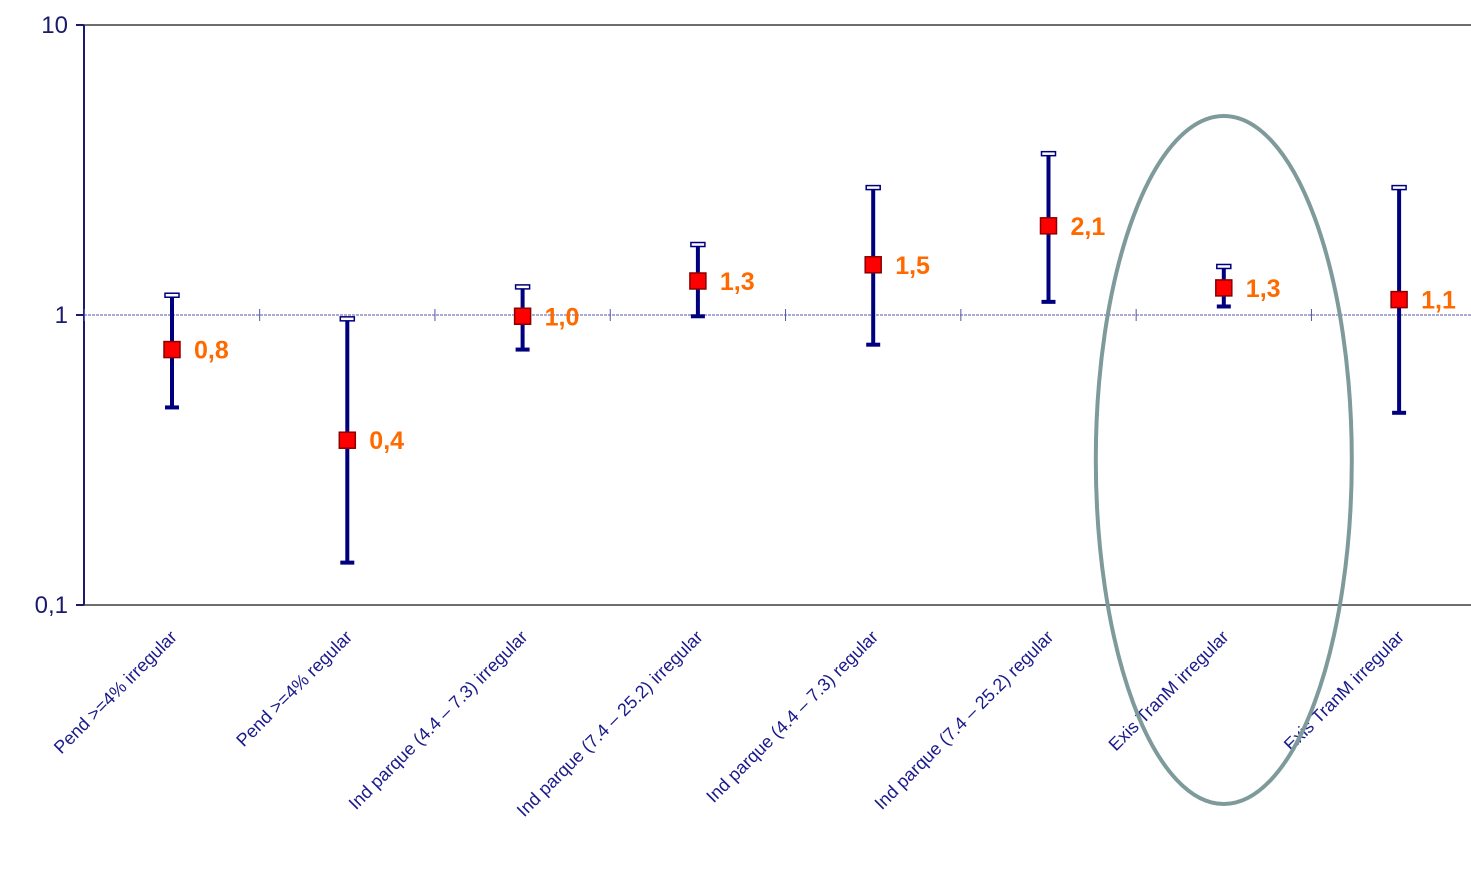 The image size is (1471, 882). Describe the element at coordinates (211, 351) in the screenshot. I see `data-label: 0,8` at that location.